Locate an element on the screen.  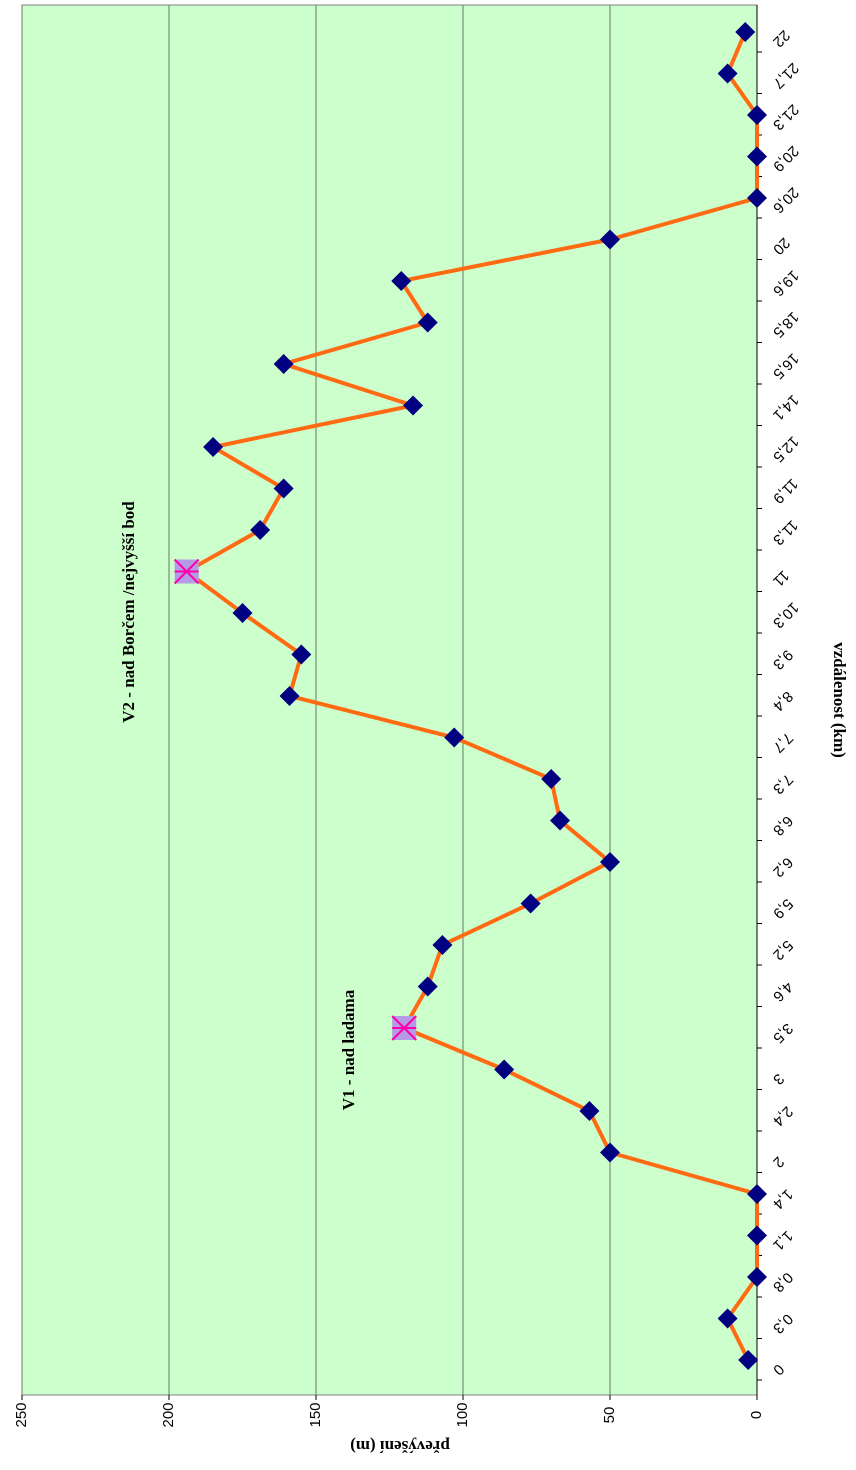
x-tick-label: 11,3 is located at coordinates (785, 532).